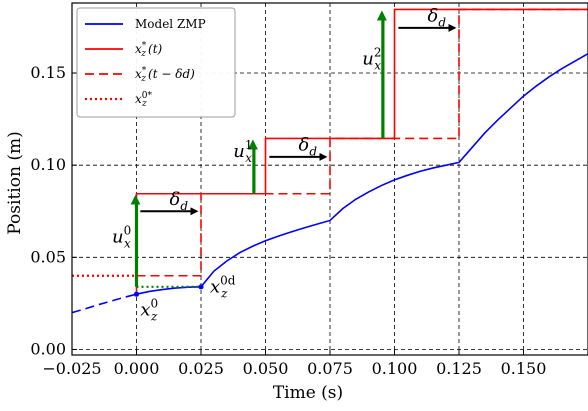 The height and width of the screenshot is (411, 588). I want to click on y-tick-label-3: 0.15, so click(48, 72).